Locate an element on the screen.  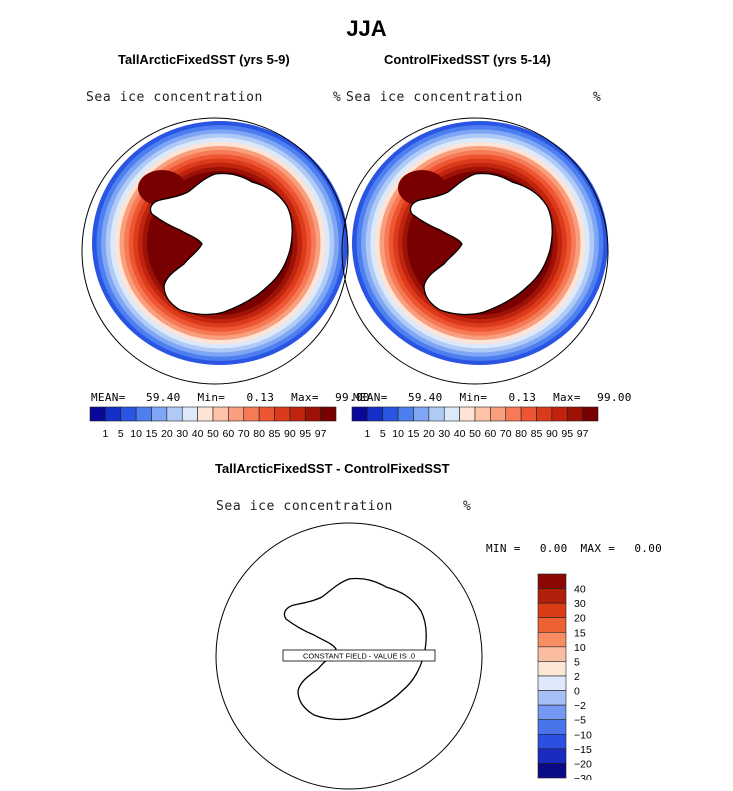
panel-1-colorbar-tick-7: 50 is located at coordinates (213, 434).